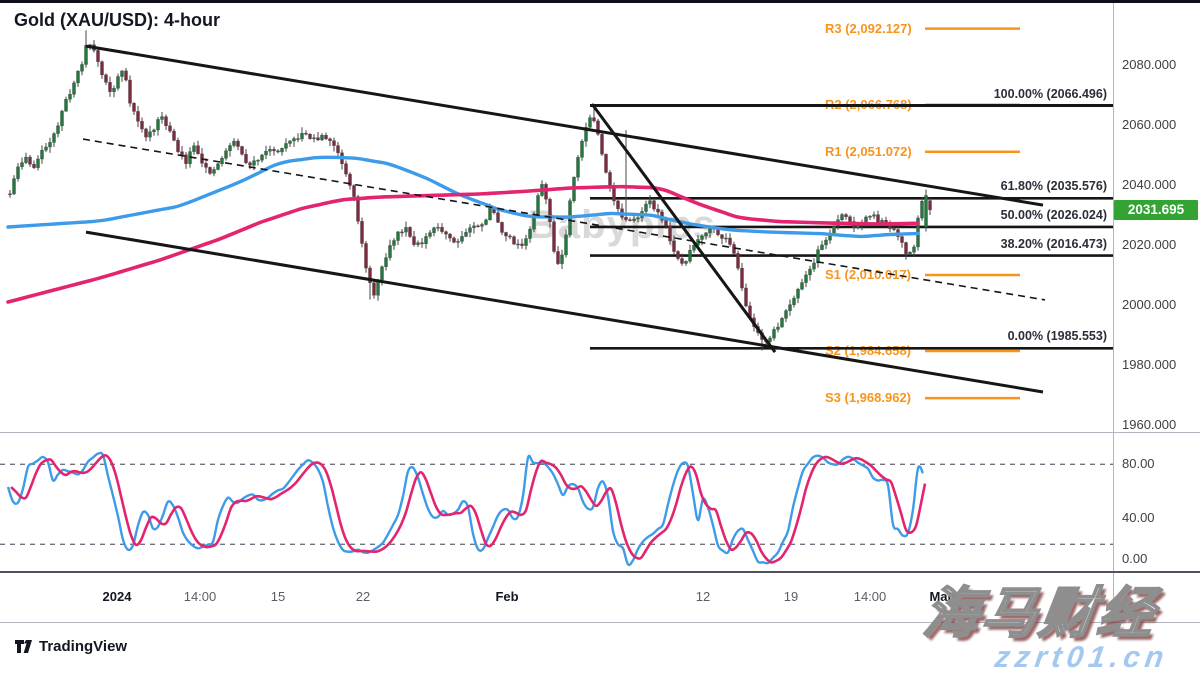  Describe the element at coordinates (1113, 312) in the screenshot. I see `price-axis-border` at that location.